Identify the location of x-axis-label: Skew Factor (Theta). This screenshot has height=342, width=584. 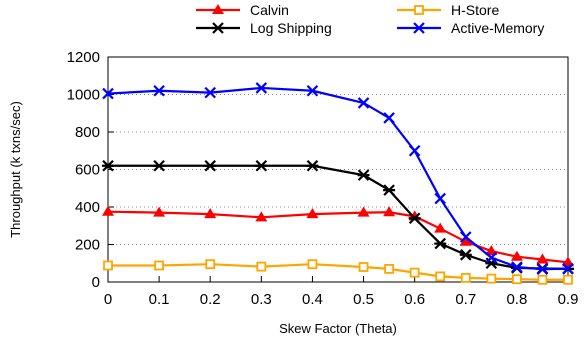
(338, 328).